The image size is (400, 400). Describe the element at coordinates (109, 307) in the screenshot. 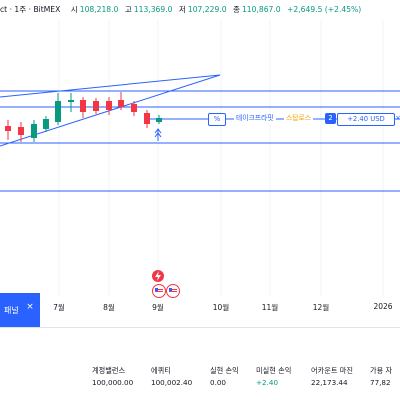

I see `time-tick: 8월` at that location.